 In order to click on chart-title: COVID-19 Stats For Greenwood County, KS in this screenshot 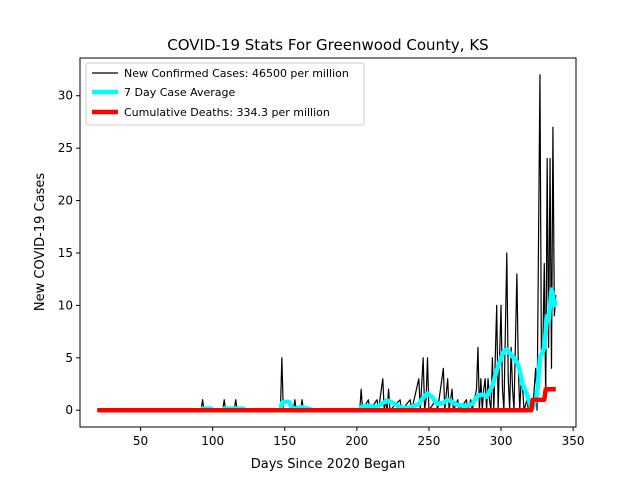, I will do `click(327, 45)`.